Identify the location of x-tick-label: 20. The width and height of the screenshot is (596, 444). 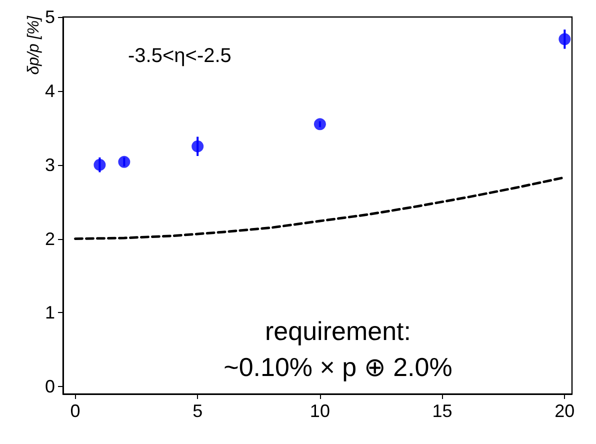
(564, 411).